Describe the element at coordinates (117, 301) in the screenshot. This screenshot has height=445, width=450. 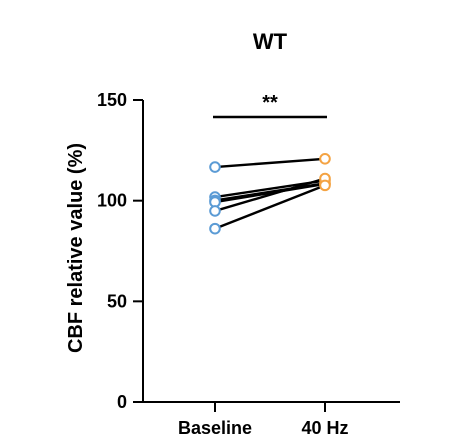
I see `y-tick-label-1: 50` at that location.